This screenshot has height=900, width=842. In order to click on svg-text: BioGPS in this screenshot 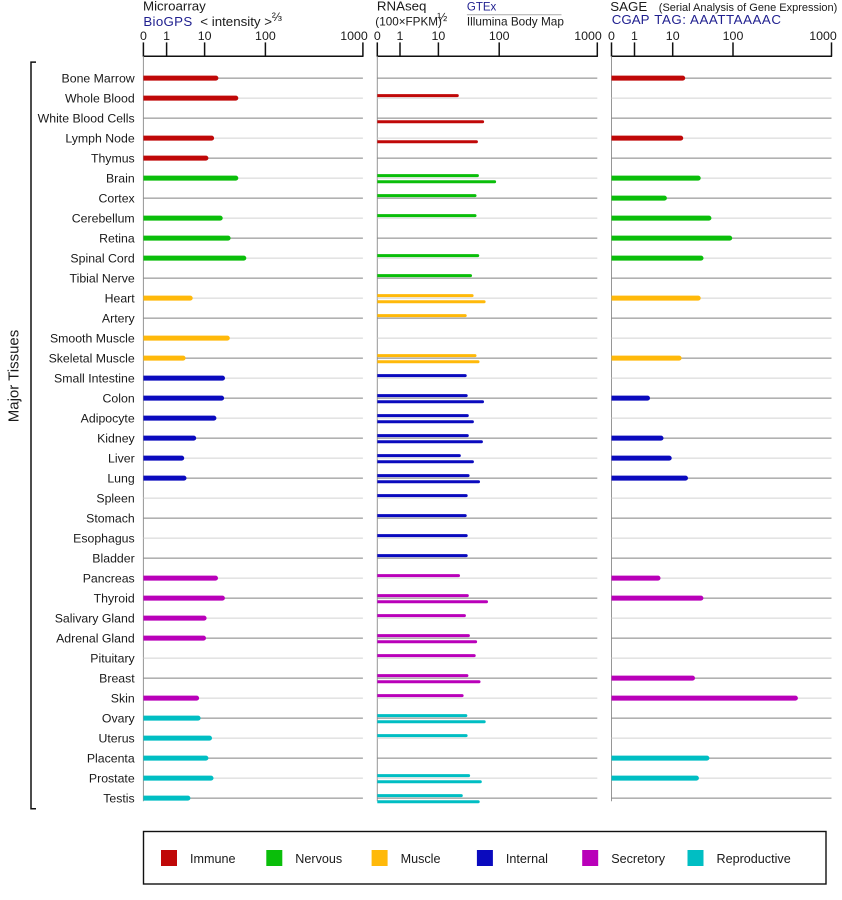, I will do `click(167, 21)`.